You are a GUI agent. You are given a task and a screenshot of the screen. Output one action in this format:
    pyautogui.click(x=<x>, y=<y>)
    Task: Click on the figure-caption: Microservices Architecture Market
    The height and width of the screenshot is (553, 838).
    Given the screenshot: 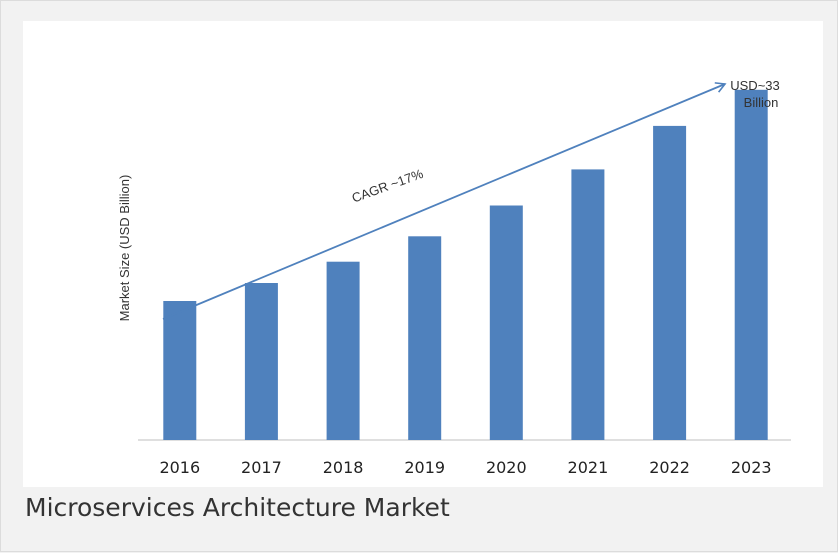 What is the action you would take?
    pyautogui.click(x=237, y=507)
    